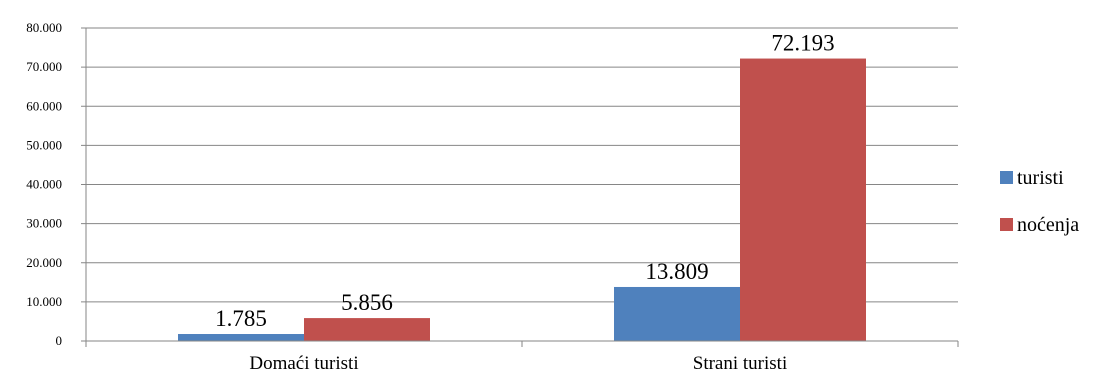 This screenshot has width=1104, height=381. What do you see at coordinates (1048, 225) in the screenshot?
I see `legend-label-noćenja: noćenja` at bounding box center [1048, 225].